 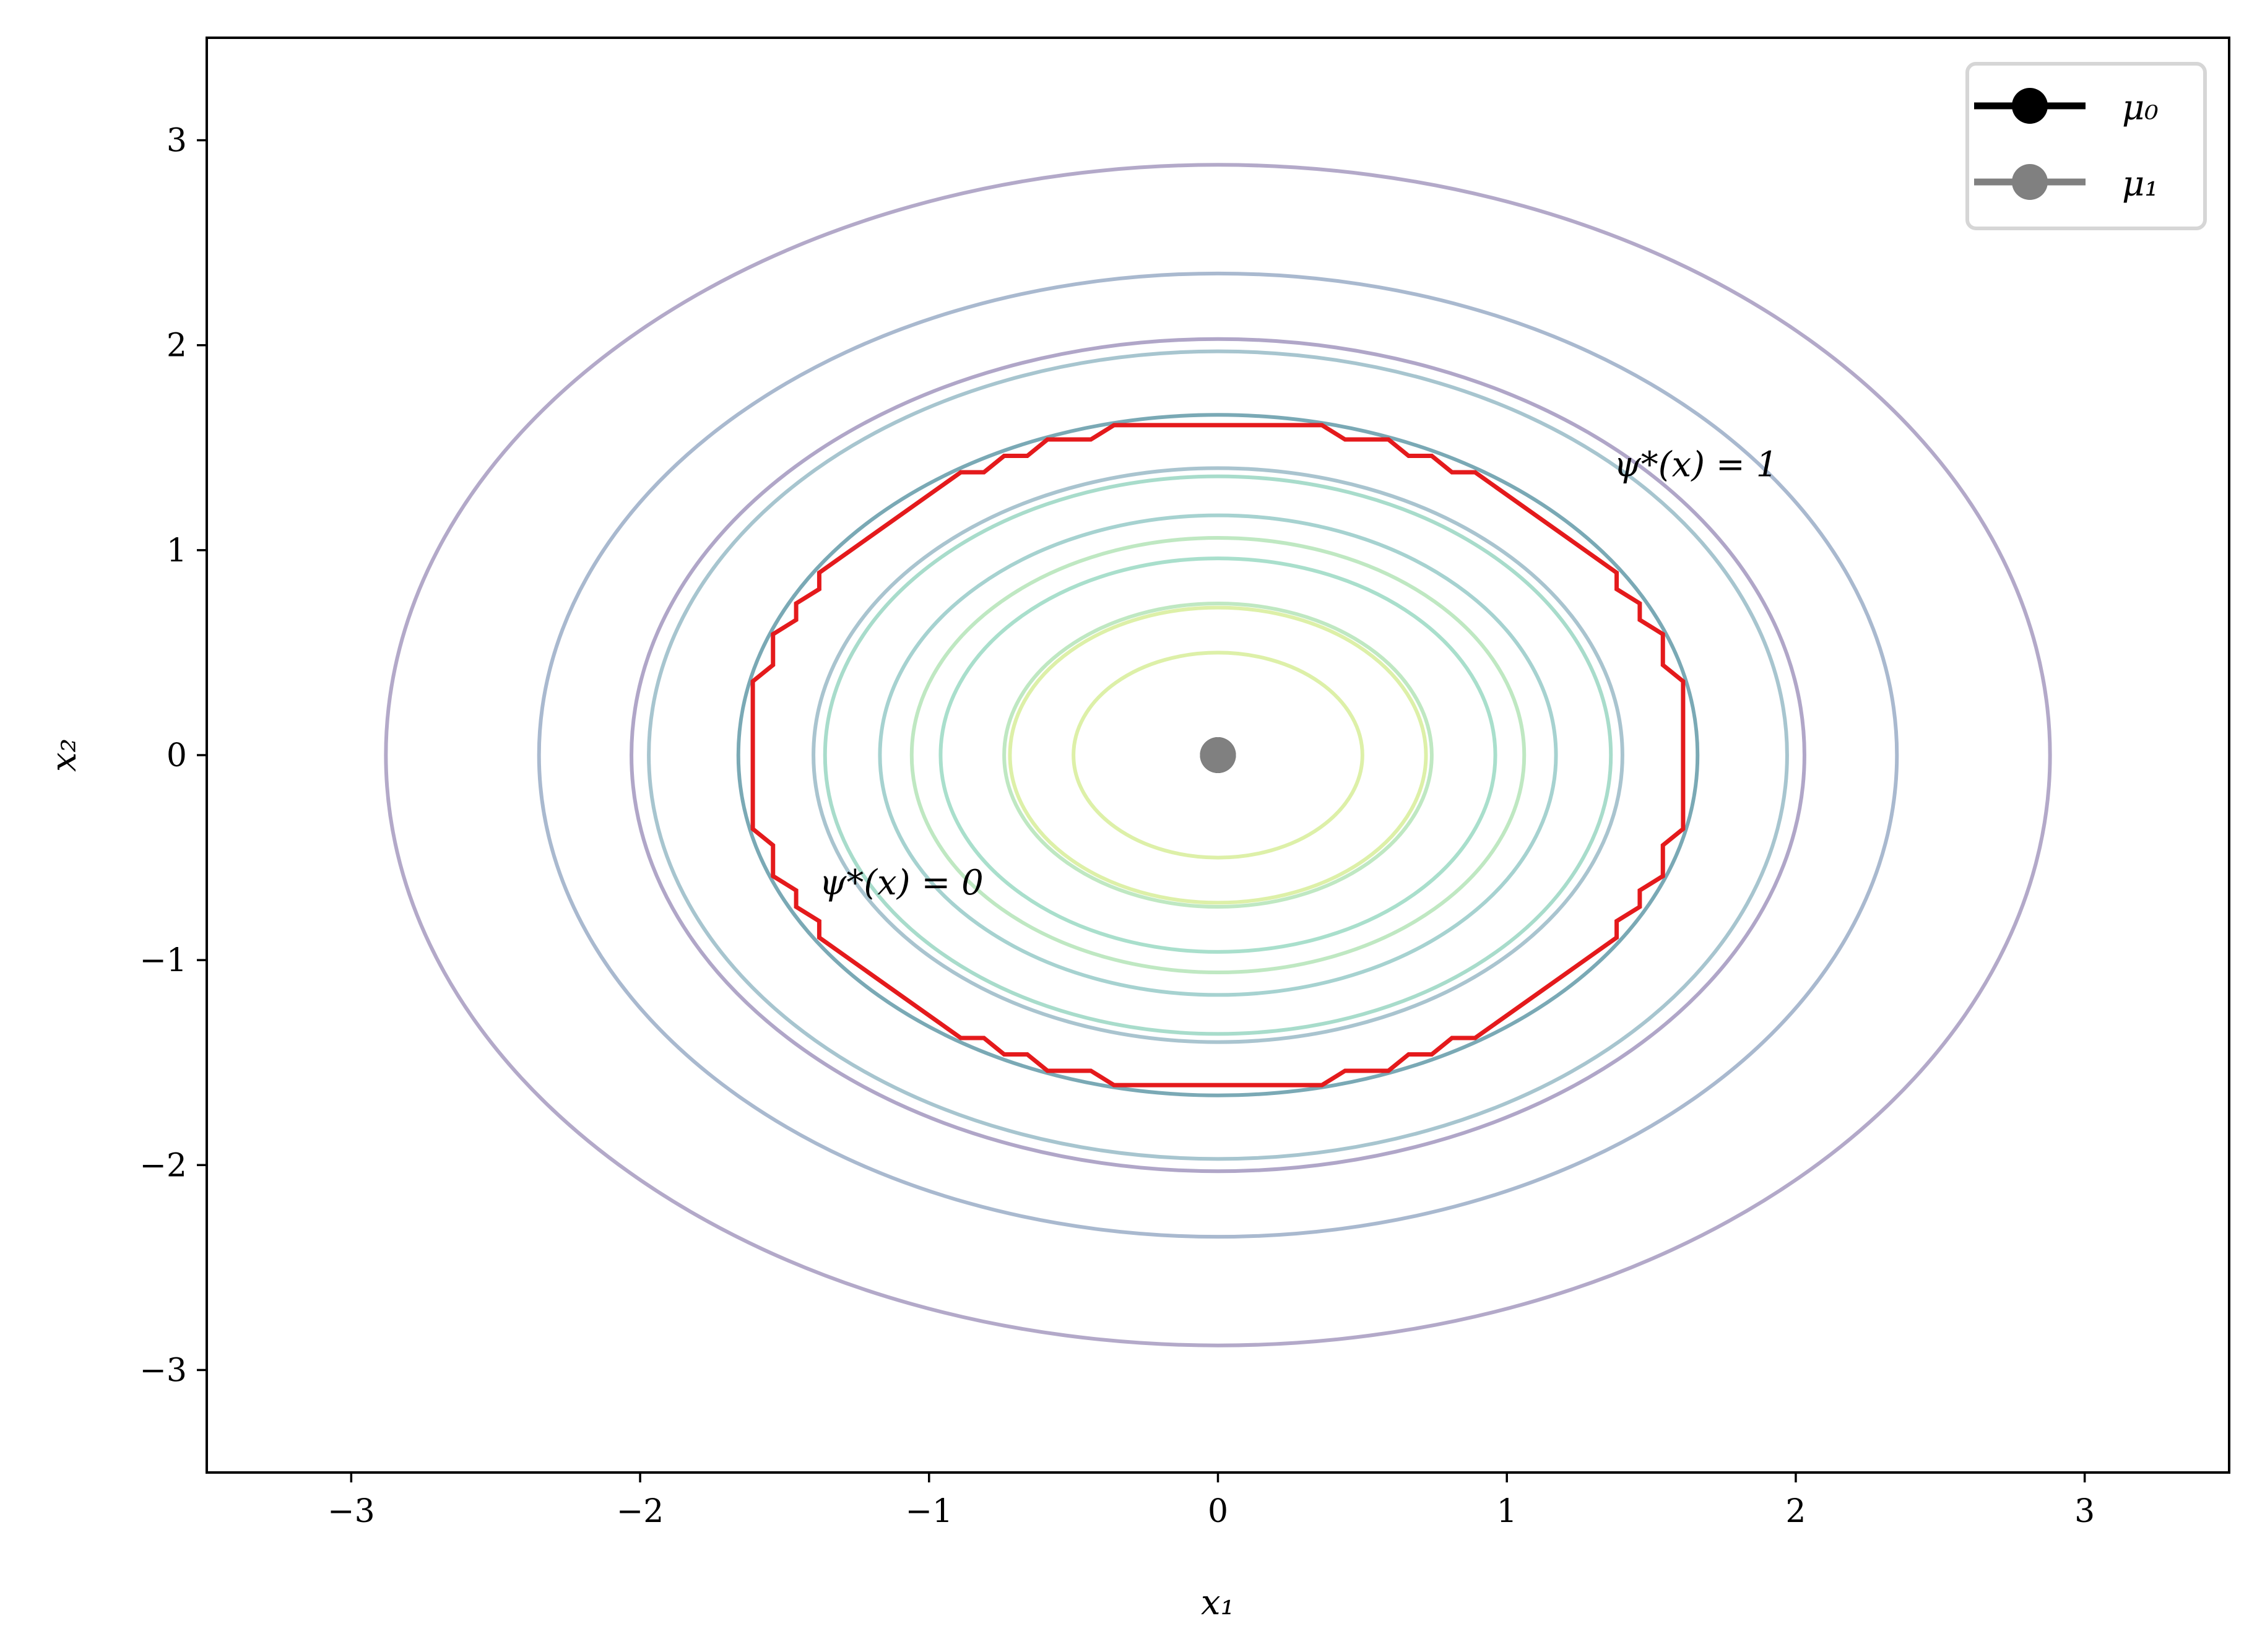 I want to click on y-axis-ticks: −3 −2 −1 0 1 2 3, so click(x=173, y=756).